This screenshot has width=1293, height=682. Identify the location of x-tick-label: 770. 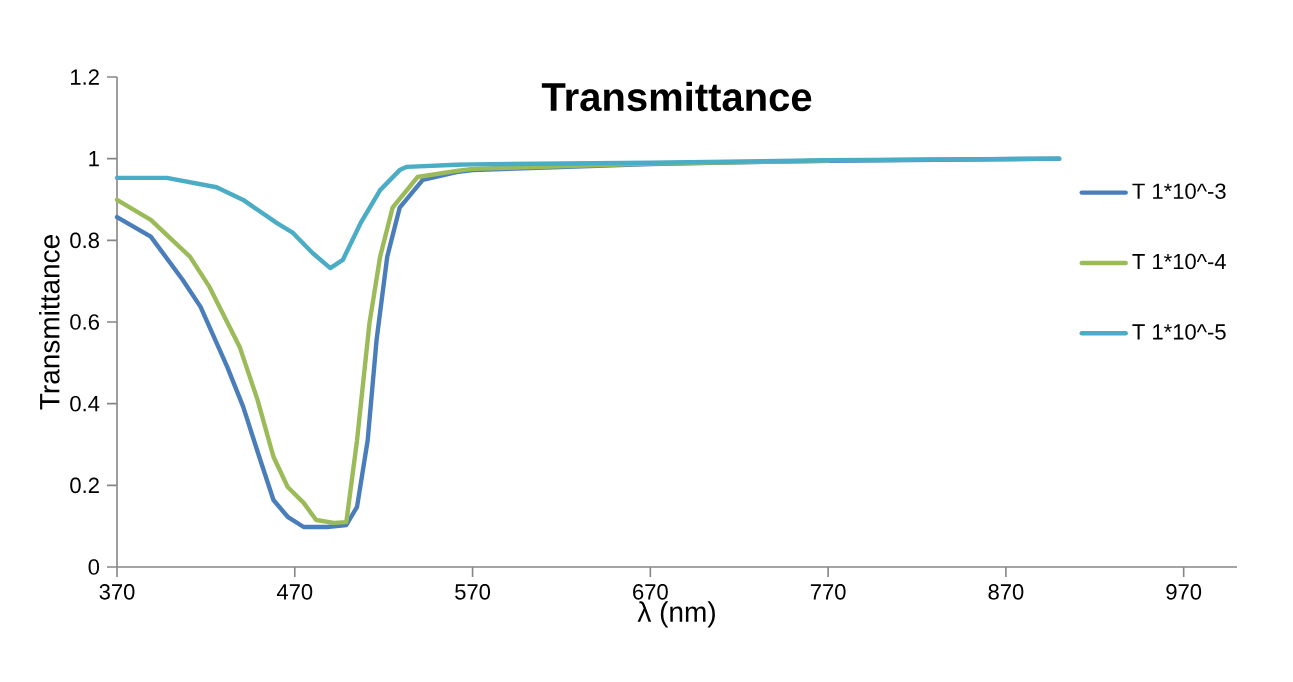
(828, 592).